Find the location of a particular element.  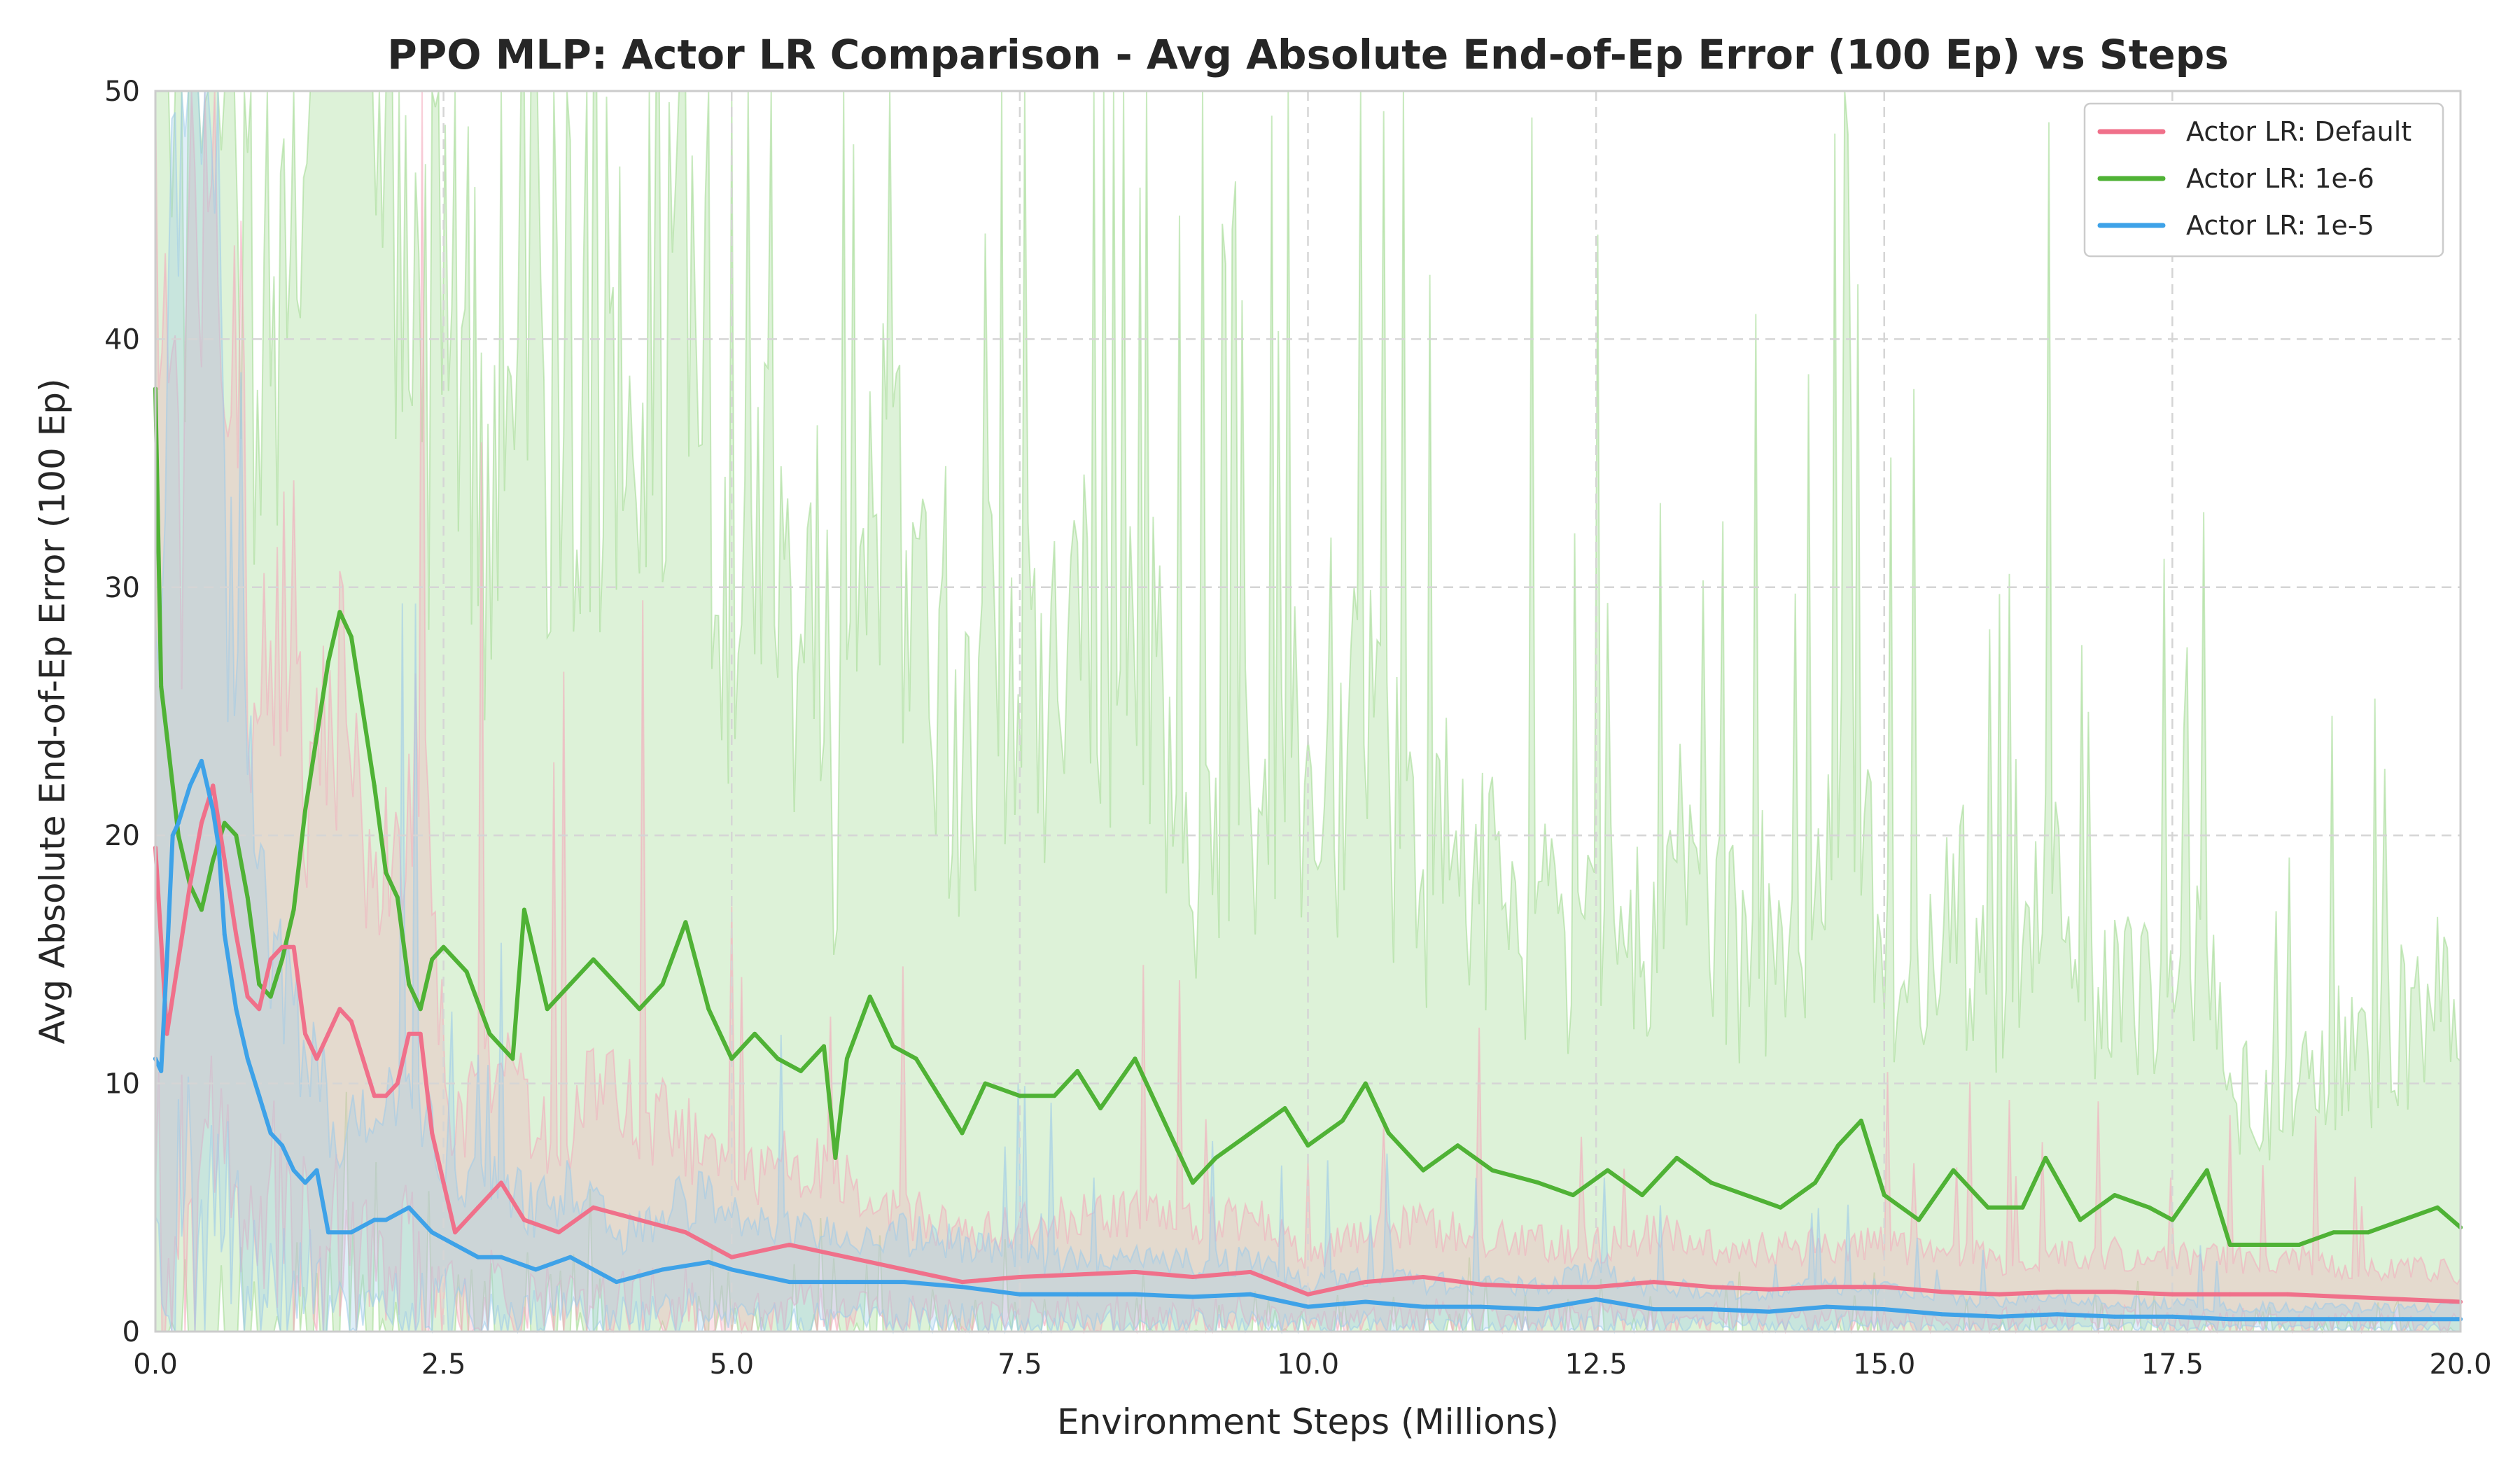

x-tick-label: 7.5 is located at coordinates (1019, 1364).